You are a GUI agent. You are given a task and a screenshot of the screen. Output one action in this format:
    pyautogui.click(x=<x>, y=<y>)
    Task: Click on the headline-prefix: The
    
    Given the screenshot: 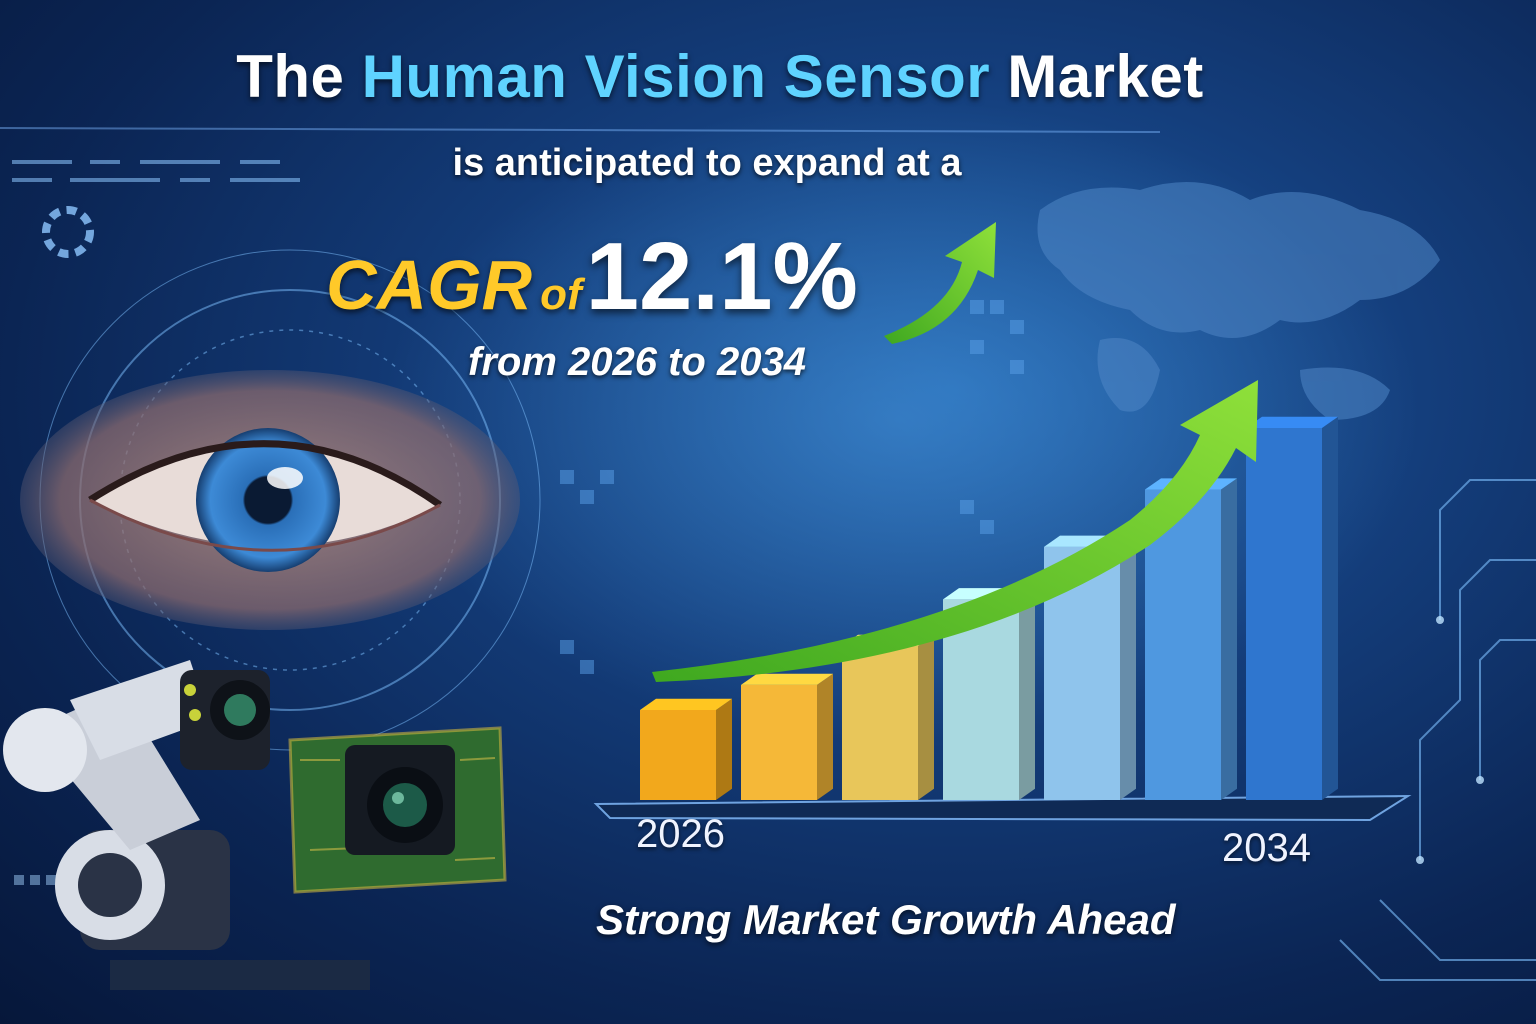 What is the action you would take?
    pyautogui.click(x=299, y=76)
    